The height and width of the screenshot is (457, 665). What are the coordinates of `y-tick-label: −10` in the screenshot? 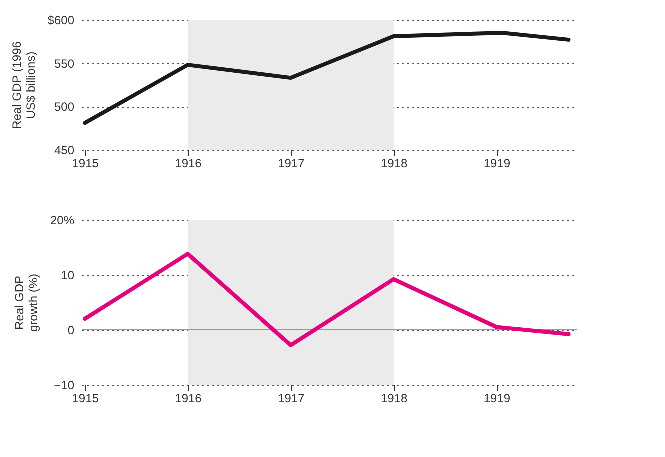 It's located at (64, 385).